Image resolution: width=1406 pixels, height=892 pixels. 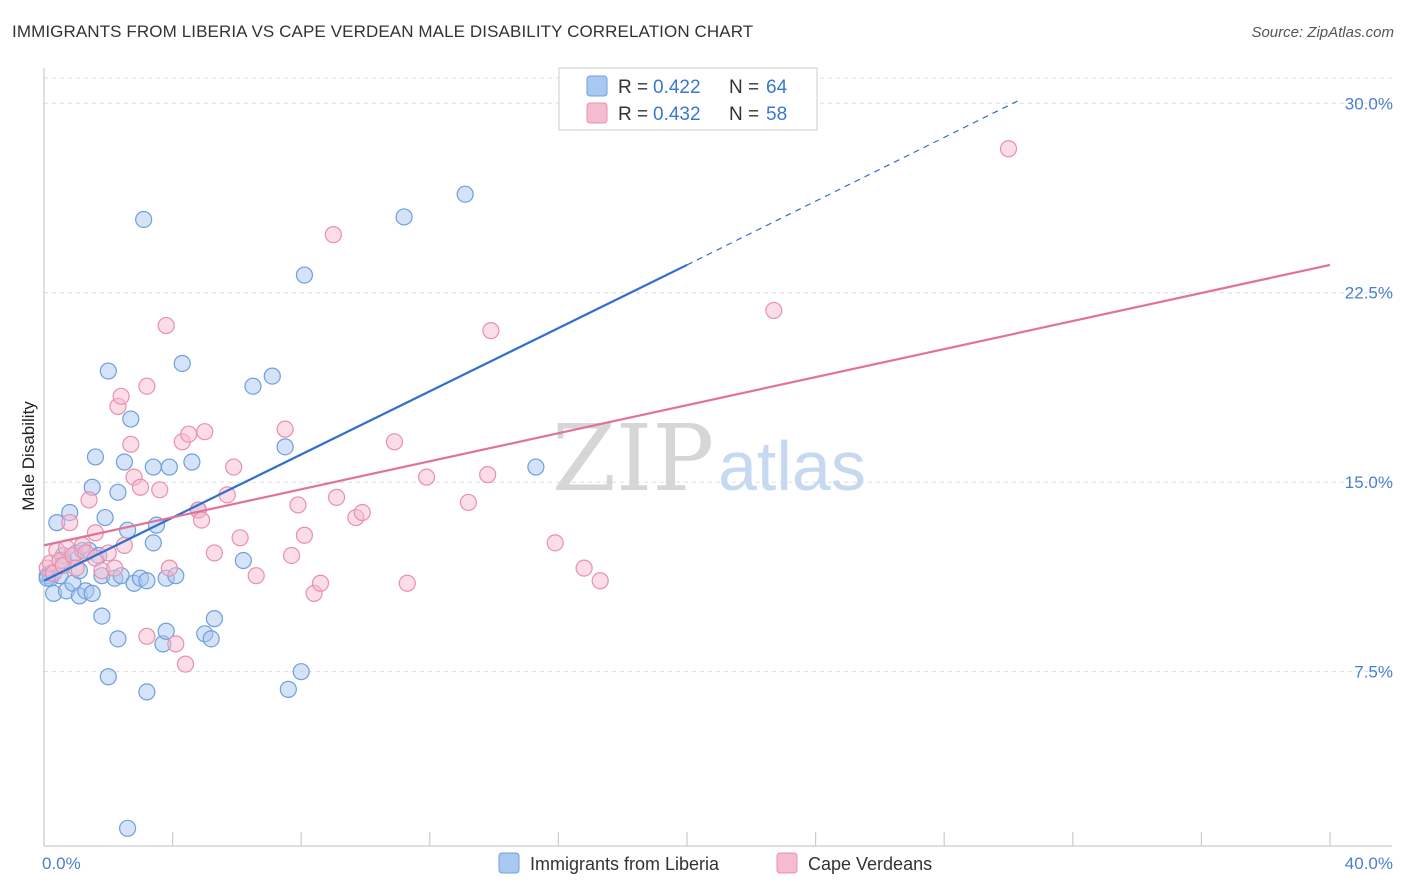 I want to click on watermark-atlas: atlas, so click(x=792, y=466).